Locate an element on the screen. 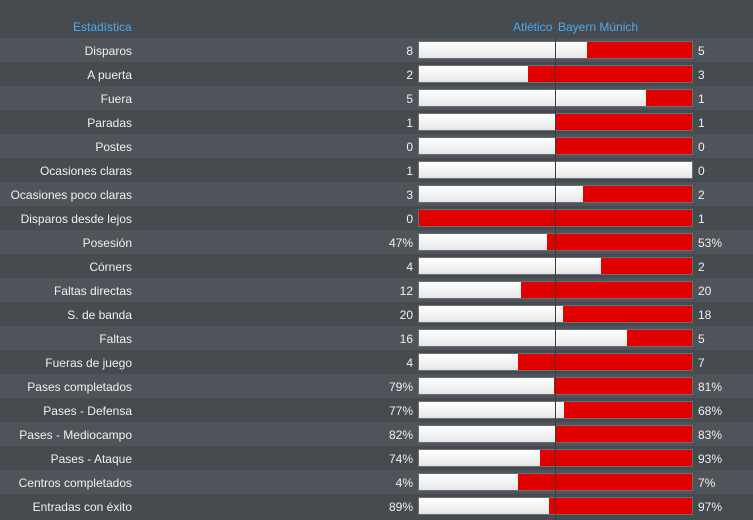 The image size is (753, 520). stat-label: A puerta is located at coordinates (109, 75).